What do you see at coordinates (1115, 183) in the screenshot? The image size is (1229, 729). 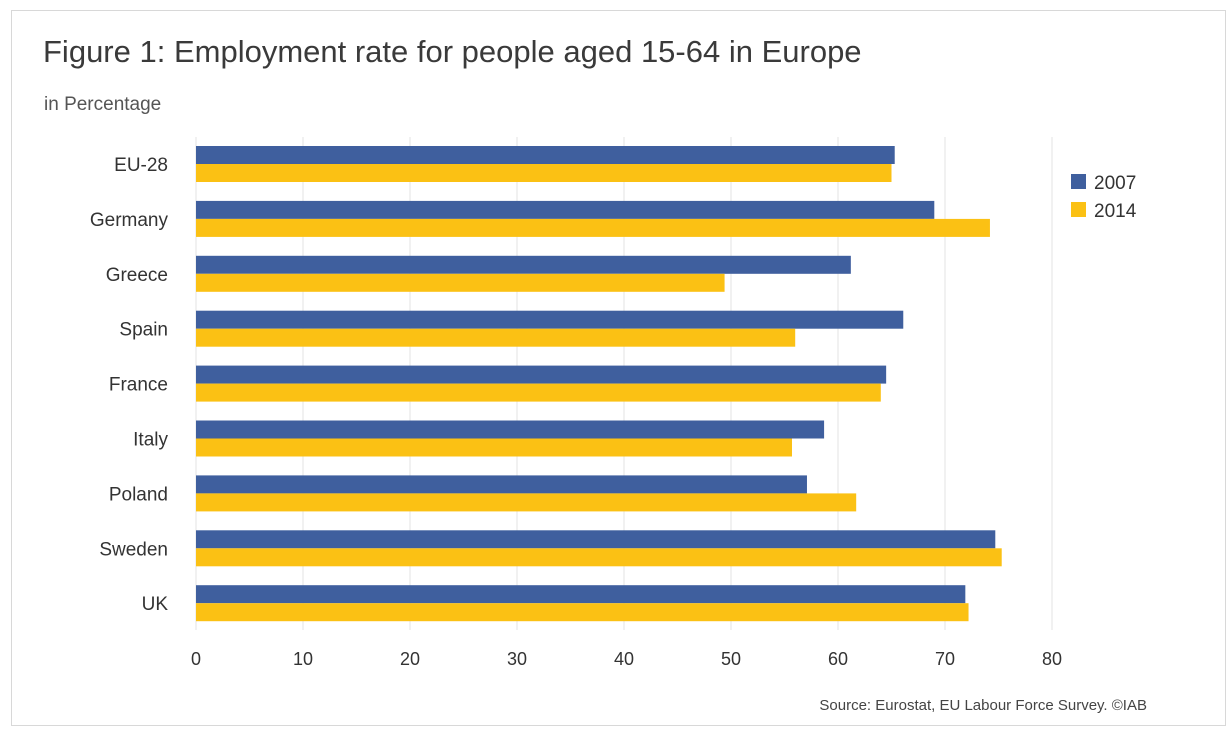 I see `legend-label: 2007` at bounding box center [1115, 183].